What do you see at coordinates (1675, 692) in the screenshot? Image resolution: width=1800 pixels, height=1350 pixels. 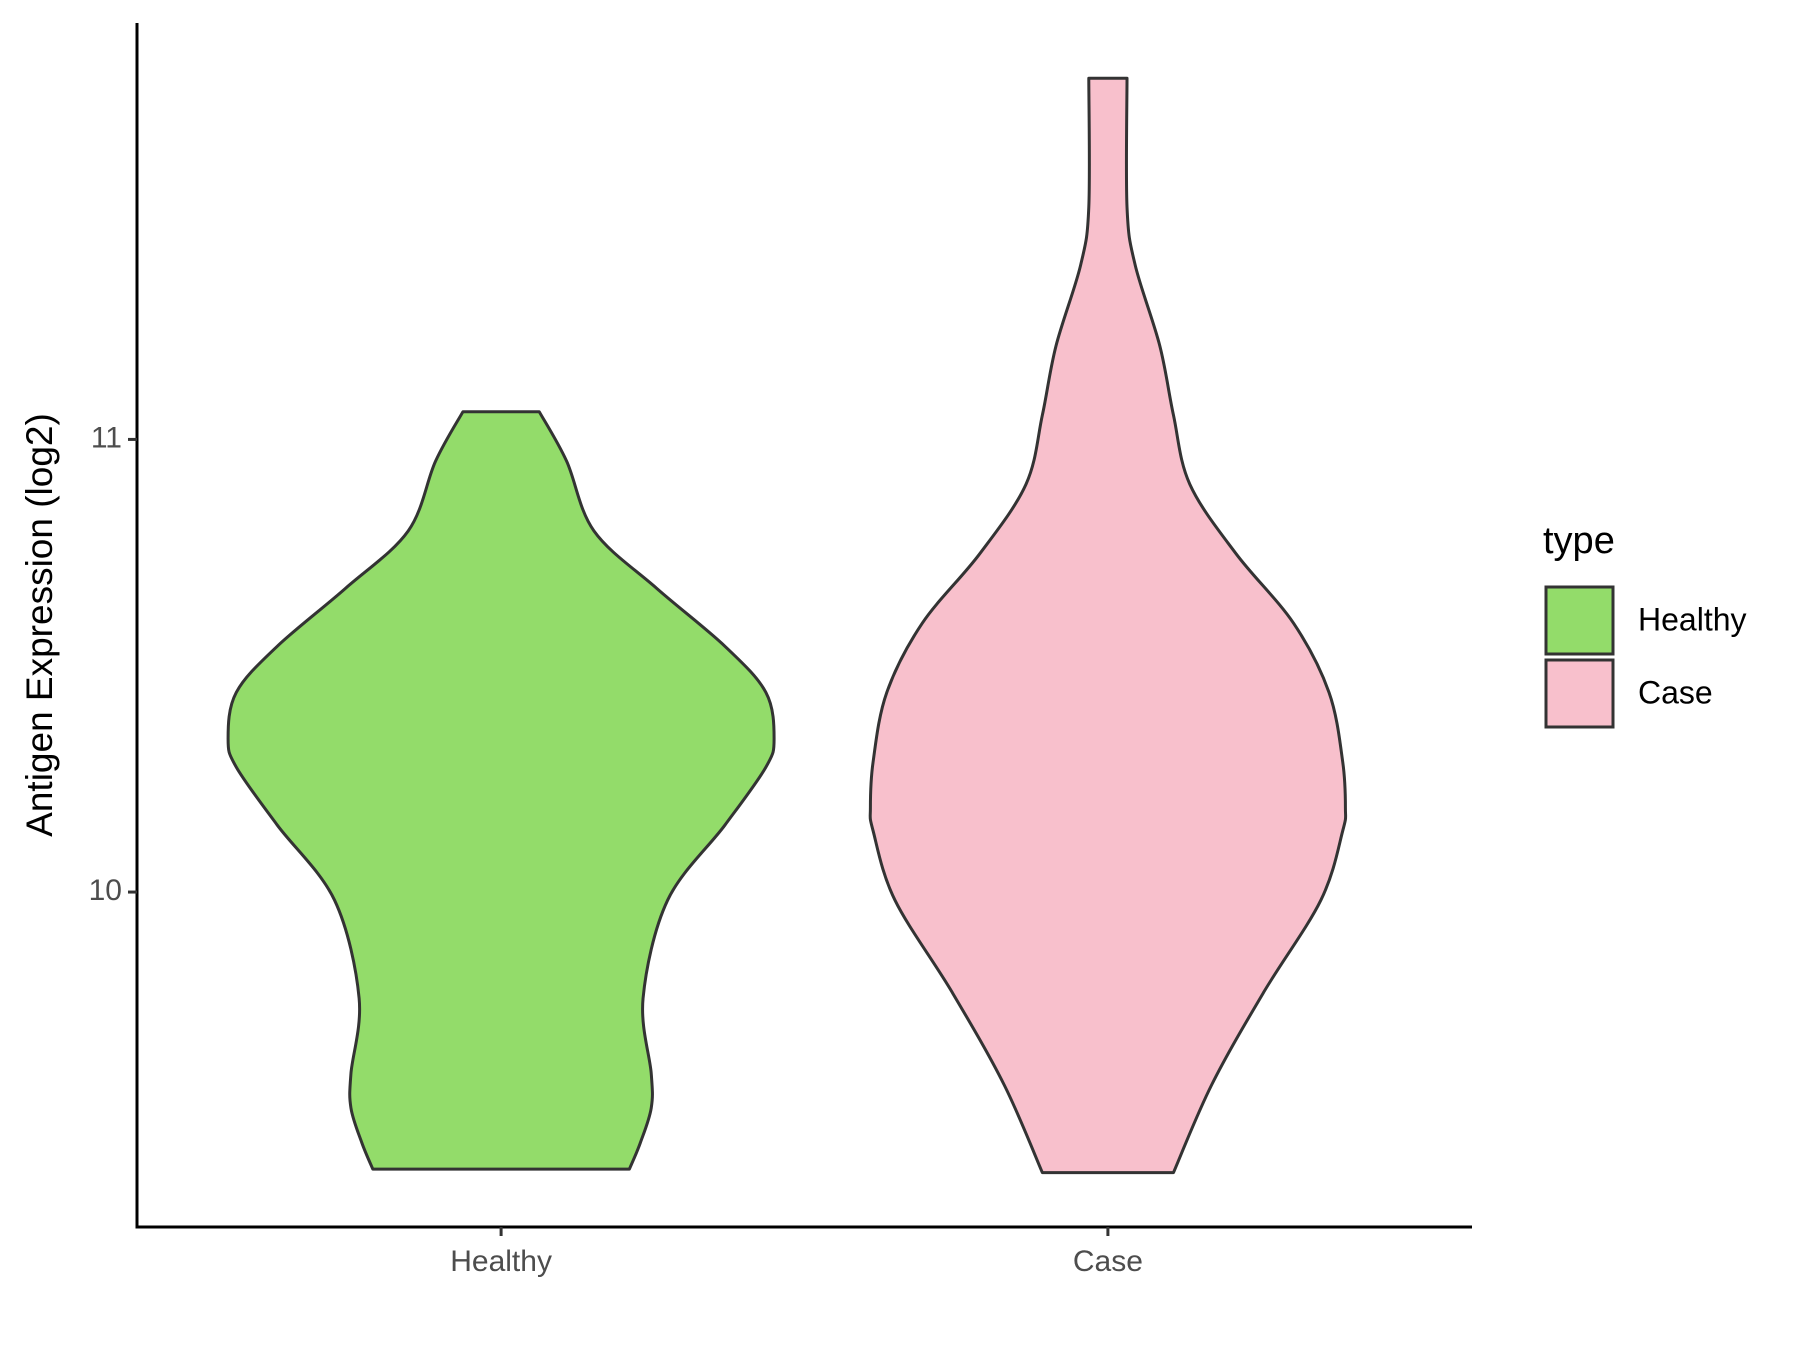 I see `legend-label: Case` at bounding box center [1675, 692].